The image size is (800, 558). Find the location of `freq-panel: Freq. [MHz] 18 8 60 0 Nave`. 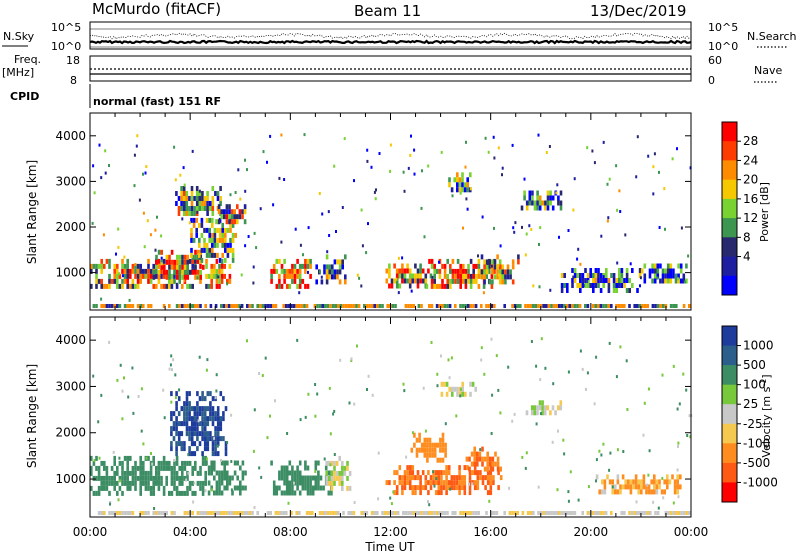

freq-panel: Freq. [MHz] 18 8 60 0 Nave is located at coordinates (392, 70).